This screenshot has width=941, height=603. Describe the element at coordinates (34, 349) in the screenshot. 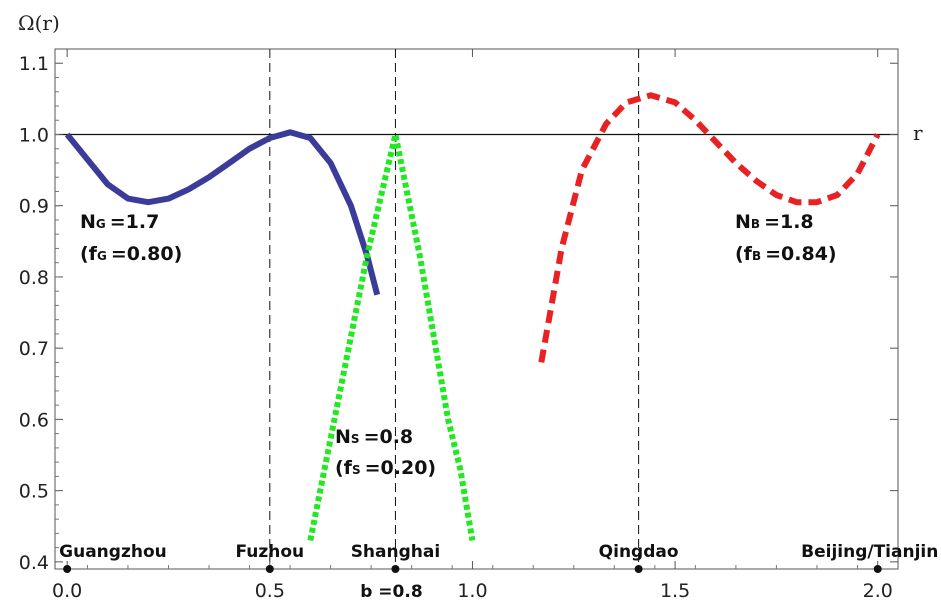

I see `y-tick-label: 0.7` at that location.